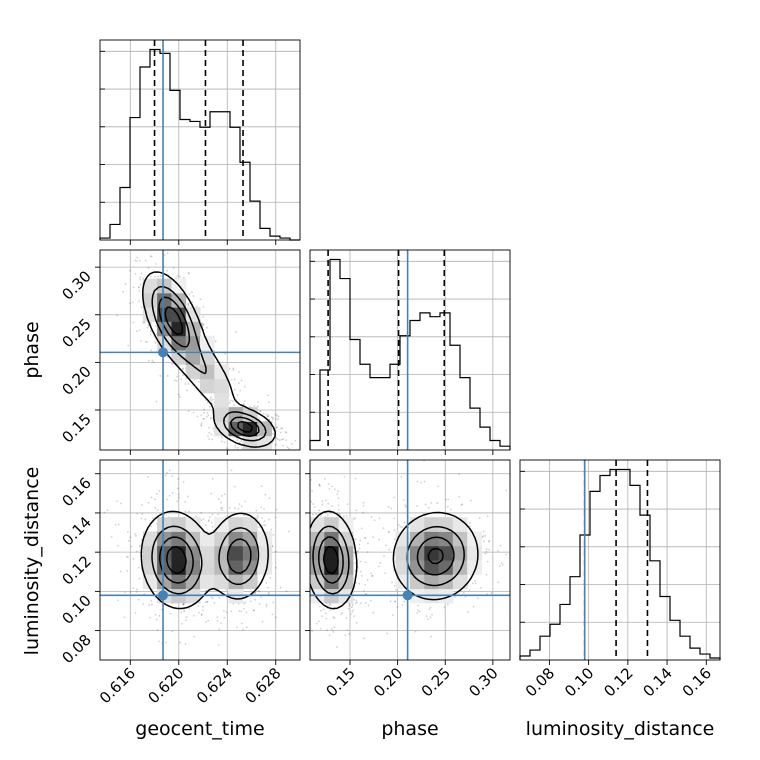  What do you see at coordinates (200, 348) in the screenshot?
I see `density-content` at bounding box center [200, 348].